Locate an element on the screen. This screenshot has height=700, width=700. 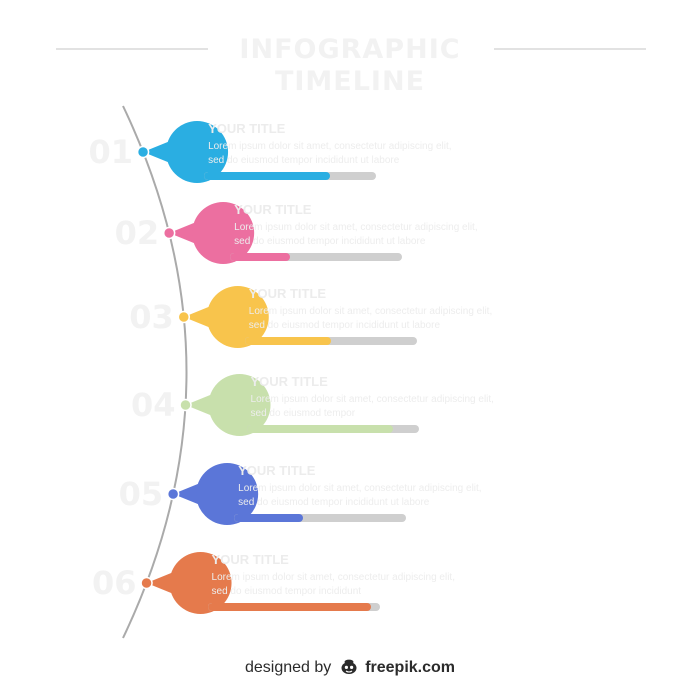
attribution-text: designed by is located at coordinates (288, 667).